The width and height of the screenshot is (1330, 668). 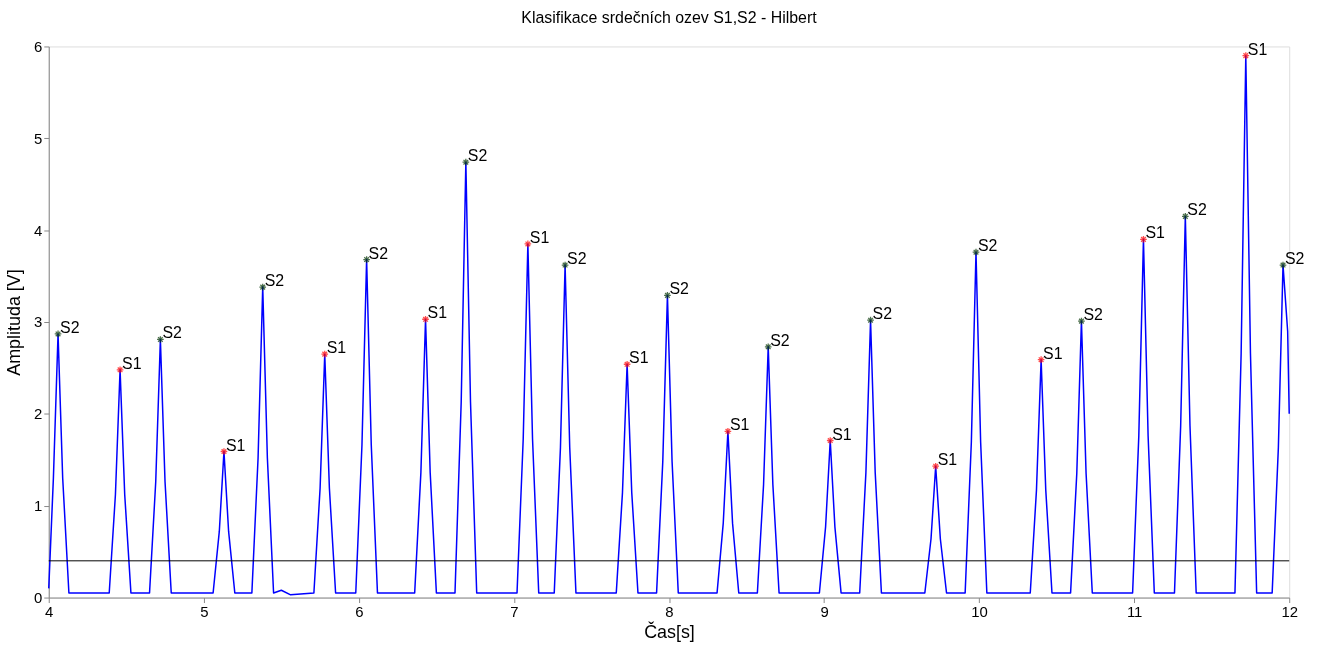 What do you see at coordinates (359, 611) in the screenshot?
I see `x-tick-label: 6` at bounding box center [359, 611].